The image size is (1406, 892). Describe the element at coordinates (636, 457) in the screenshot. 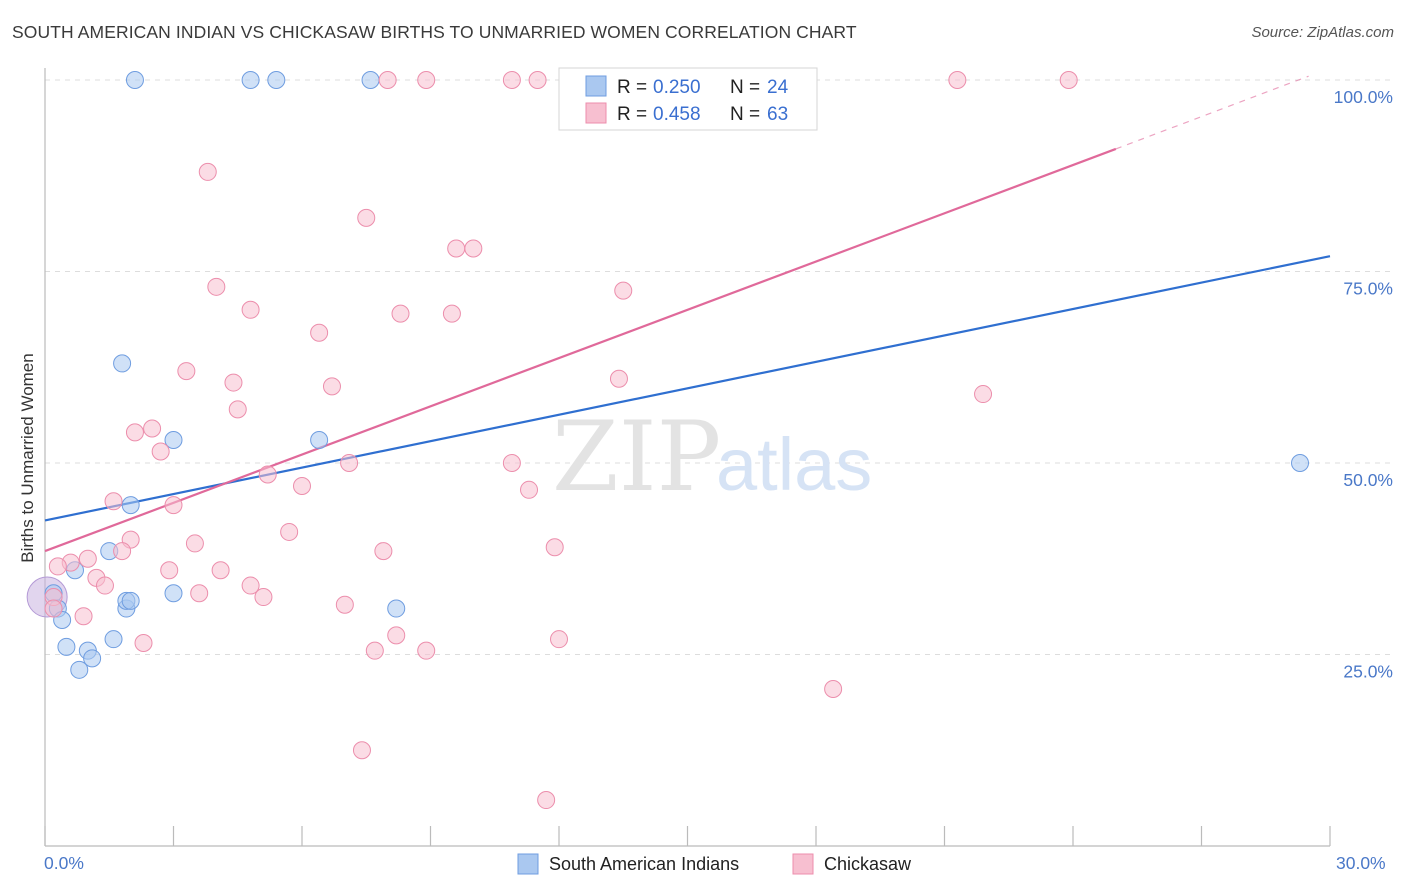

I see `watermark-zip: ZIP` at that location.